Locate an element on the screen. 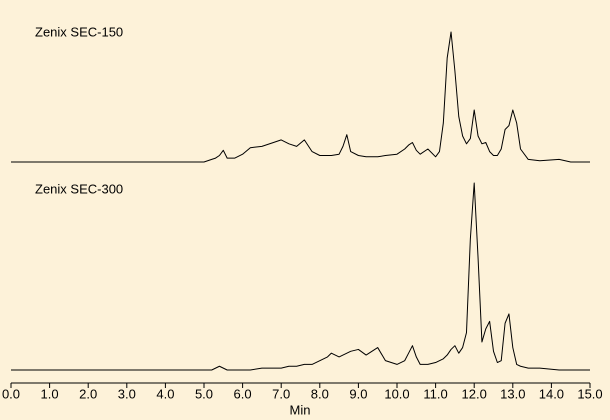 Image resolution: width=610 pixels, height=420 pixels. x-tick-label: 0.0 is located at coordinates (11, 393).